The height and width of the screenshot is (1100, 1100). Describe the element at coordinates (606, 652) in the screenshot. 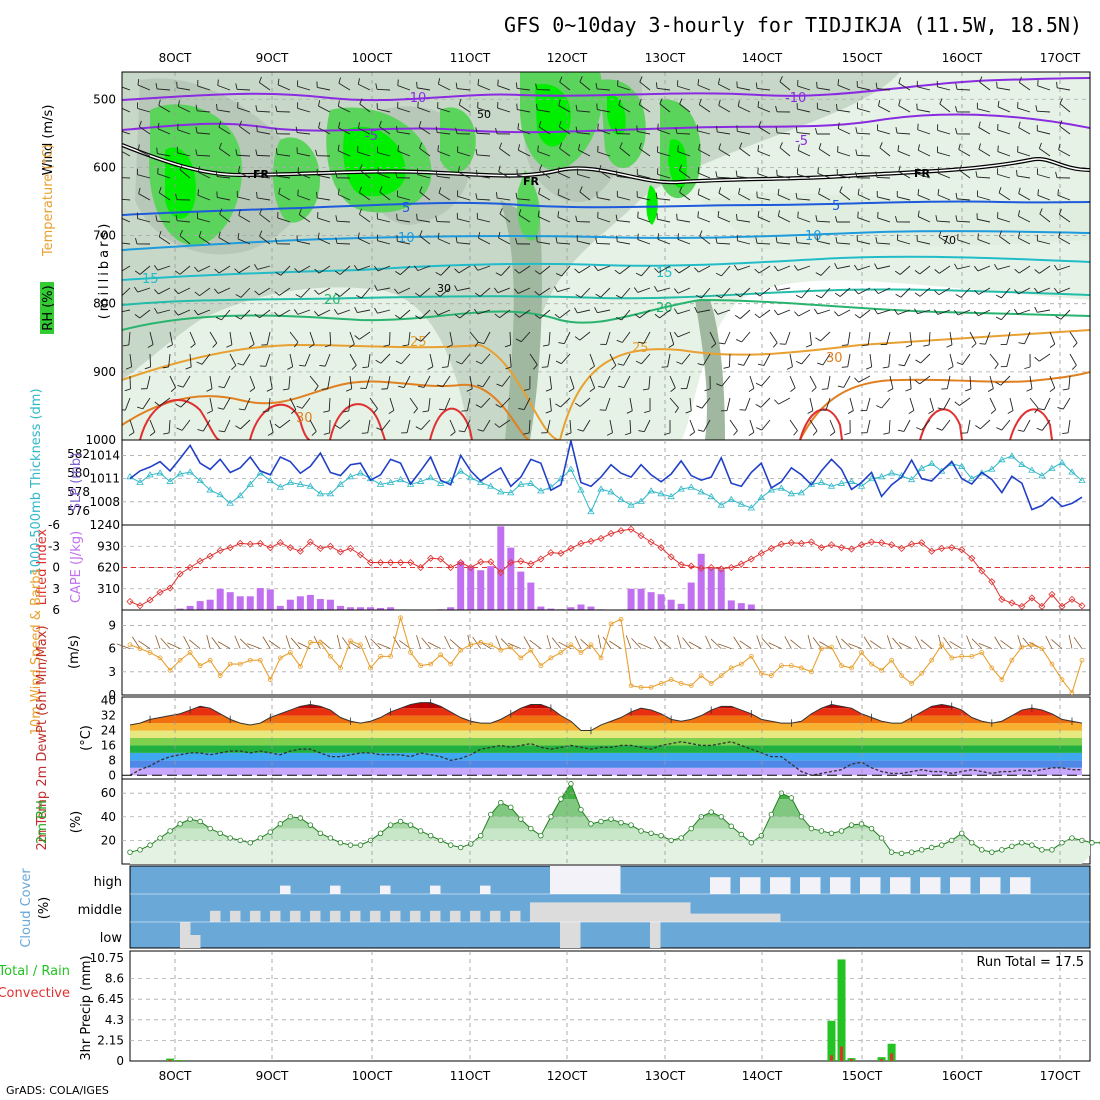

I see `wind10-grid` at that location.